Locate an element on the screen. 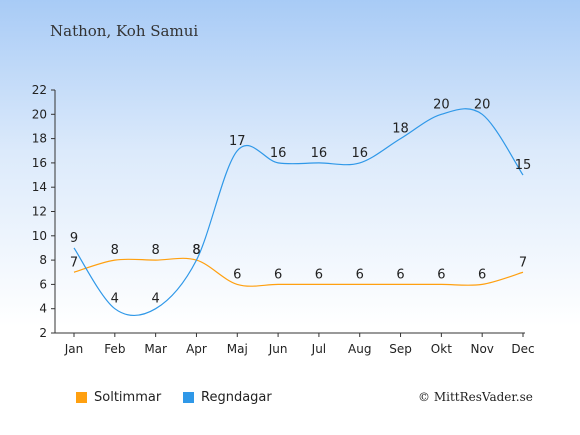  legend-item-soltimmar: Soltimmar is located at coordinates (118, 397).